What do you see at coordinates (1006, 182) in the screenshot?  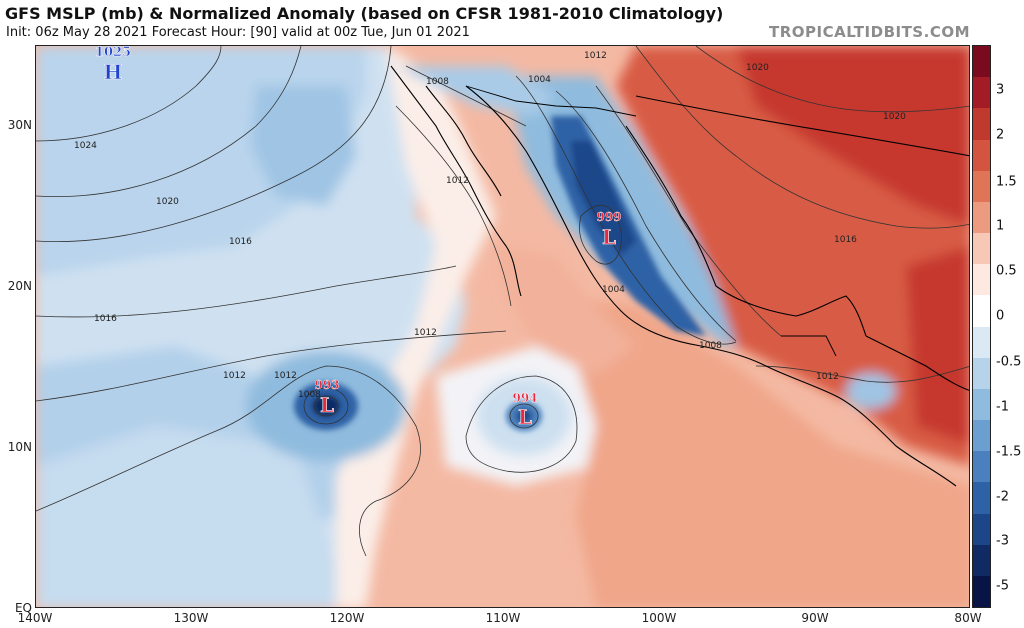 I see `colorbar-label: 1.5` at bounding box center [1006, 182].